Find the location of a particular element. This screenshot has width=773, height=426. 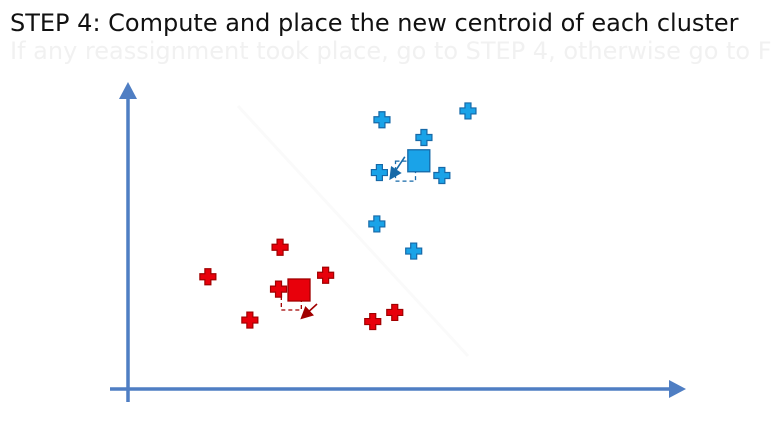

x-axis-arrowhead is located at coordinates (677, 389).